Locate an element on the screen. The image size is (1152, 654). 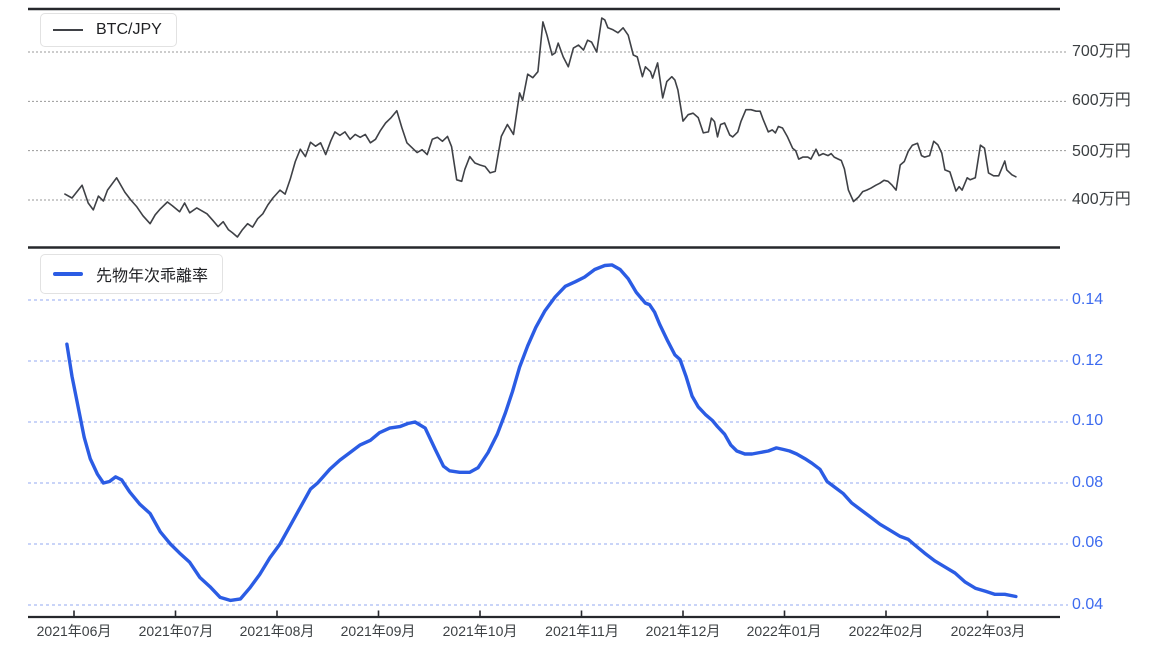
y-tick-010: 0.10 is located at coordinates (1088, 420).